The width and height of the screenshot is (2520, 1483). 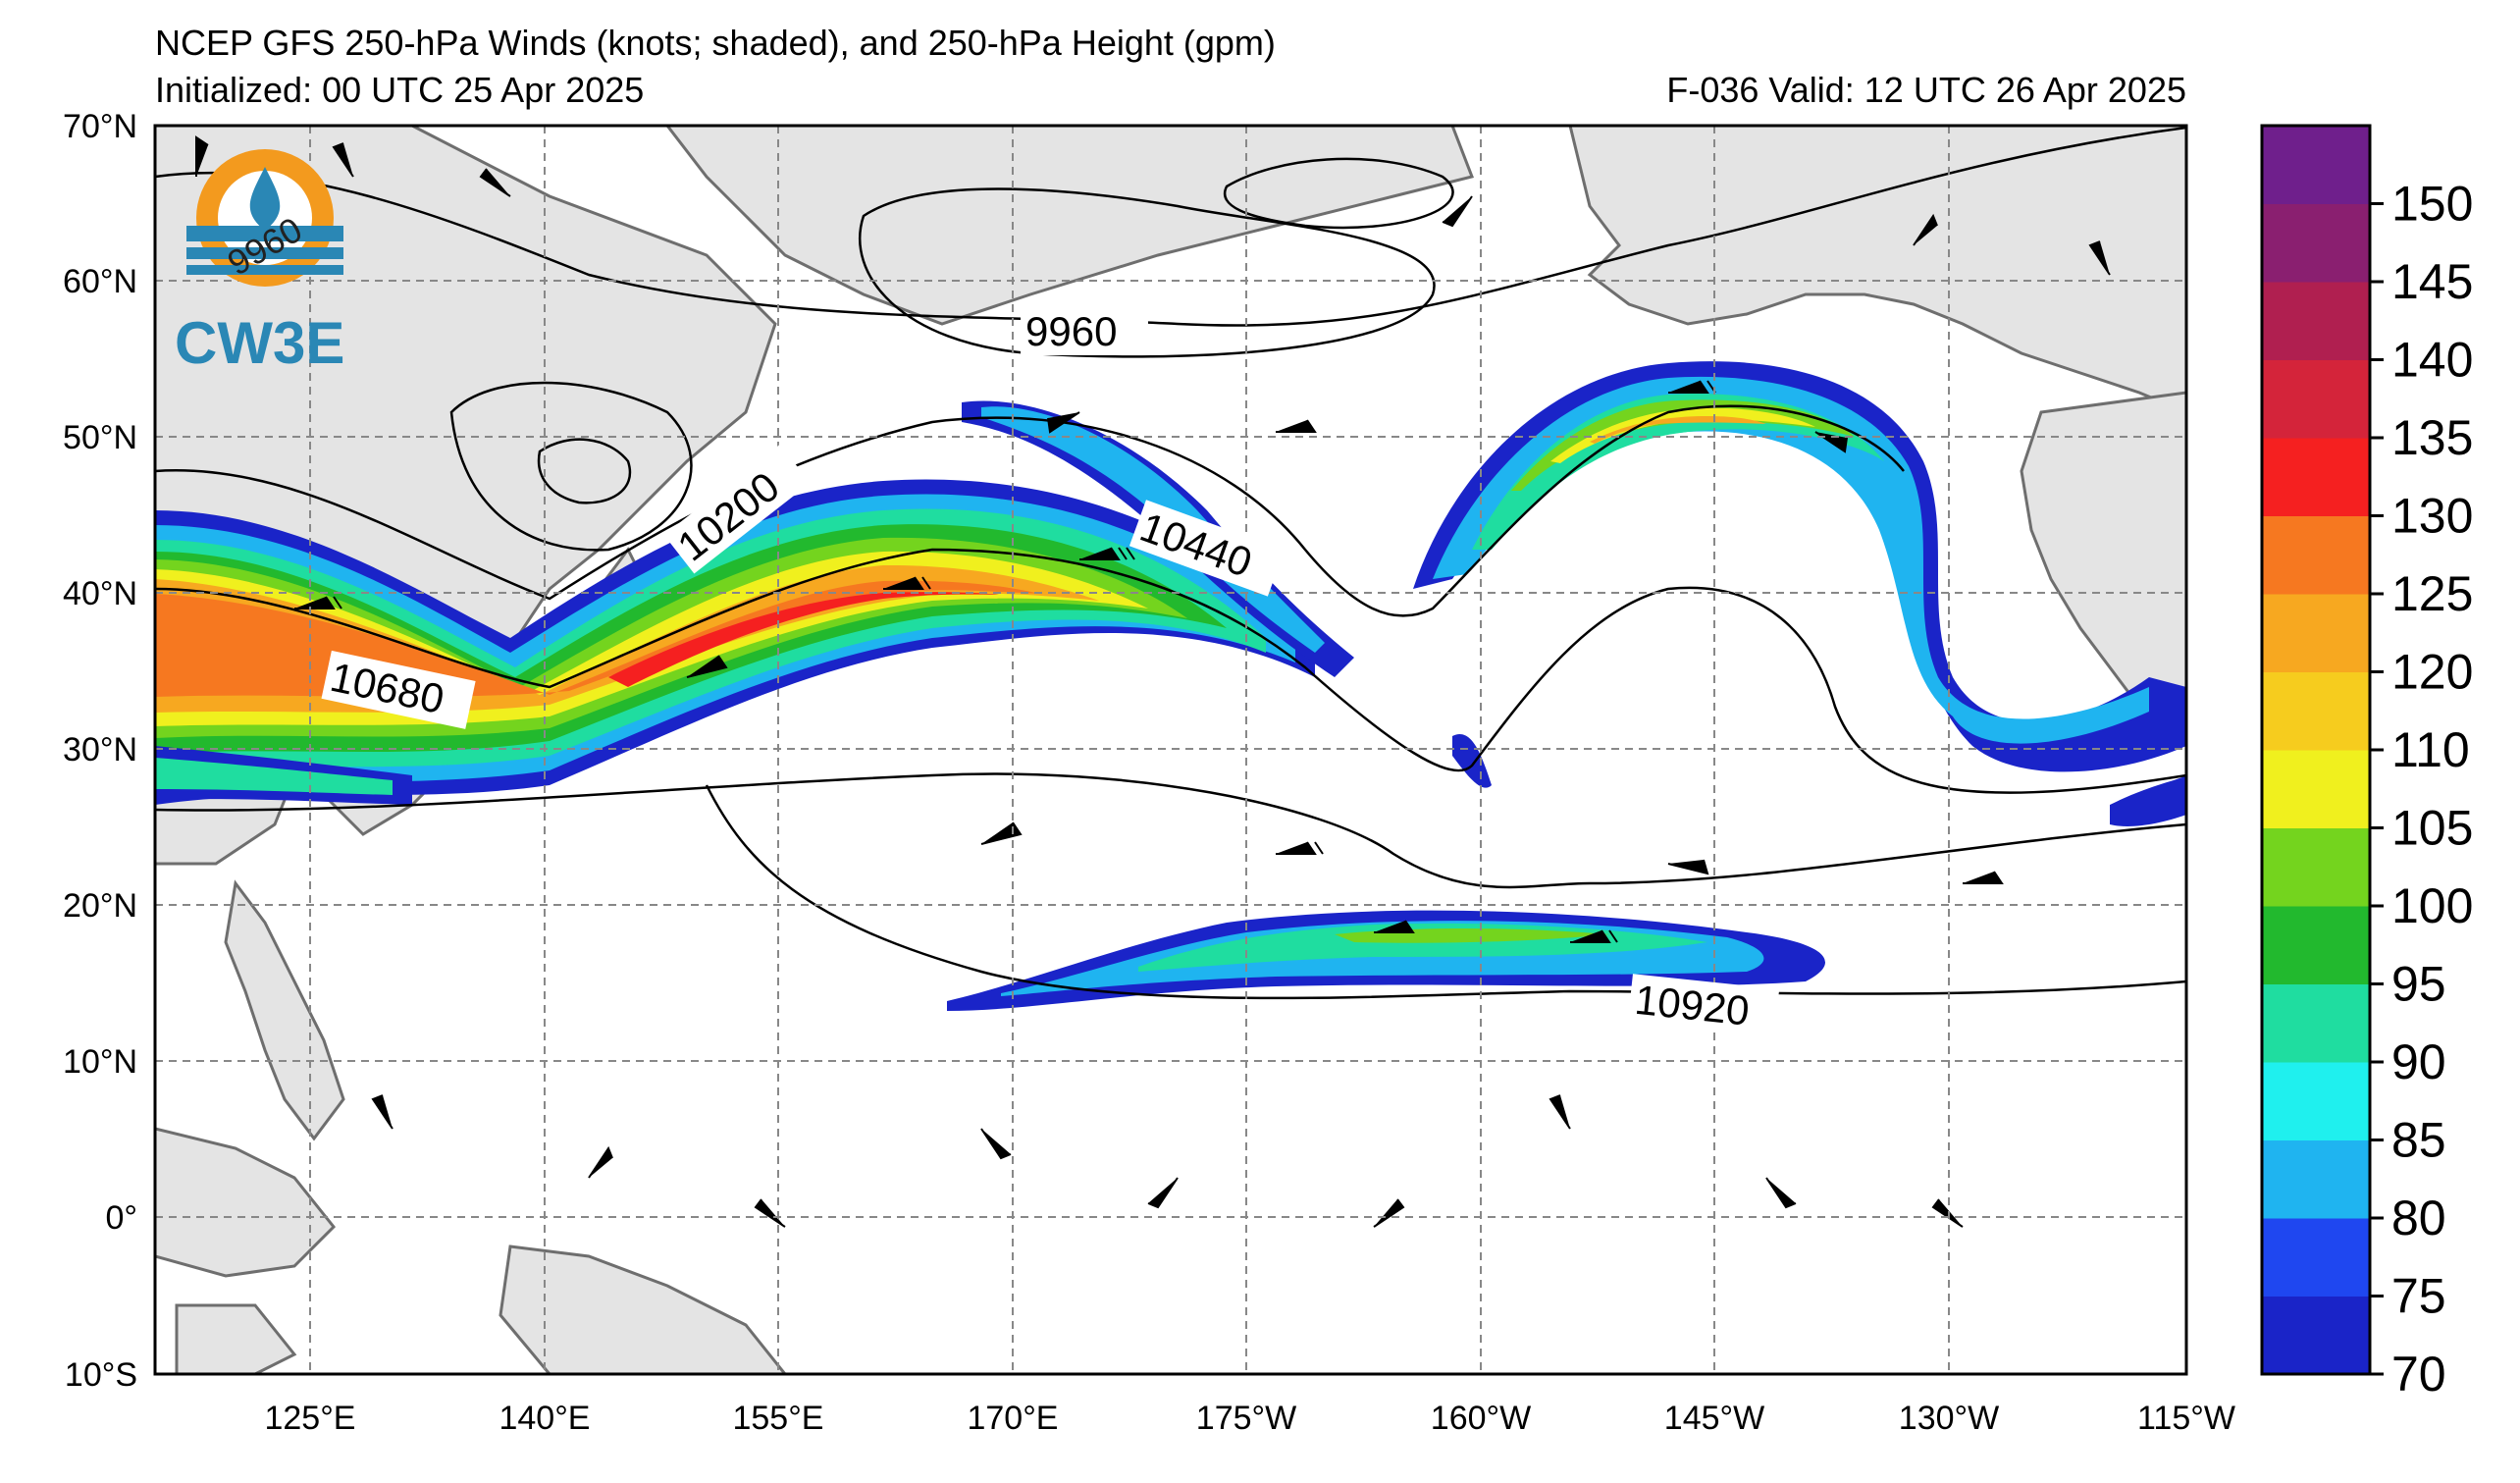 I want to click on colorbar-label: 140, so click(x=2432, y=360).